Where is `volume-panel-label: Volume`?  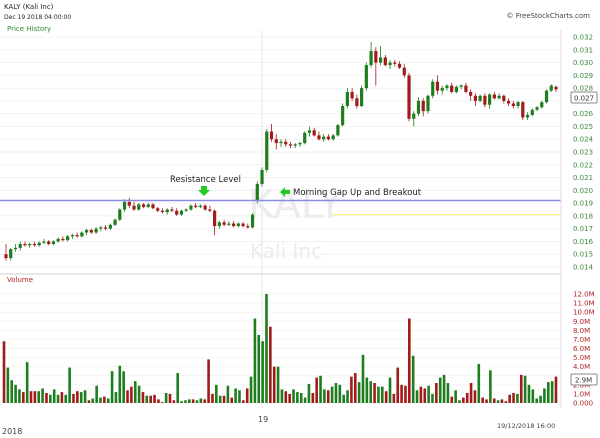 volume-panel-label: Volume is located at coordinates (20, 280).